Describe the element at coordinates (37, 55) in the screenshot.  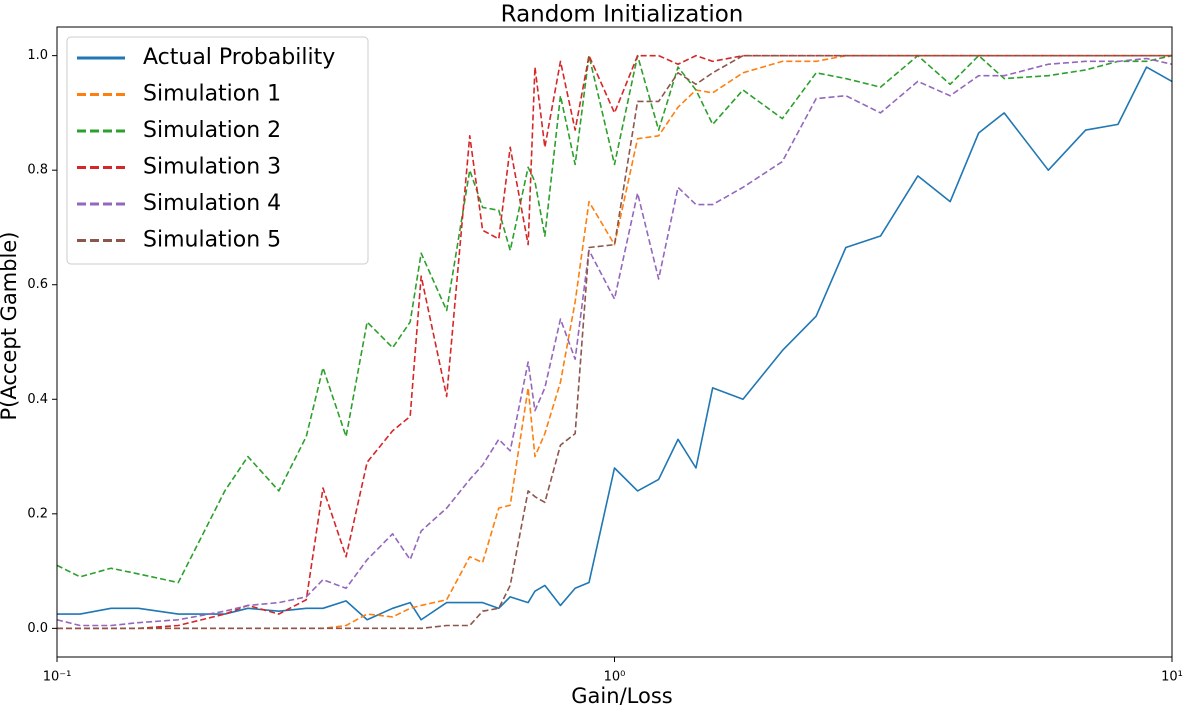
I see `y-tick-label: 1.0` at that location.